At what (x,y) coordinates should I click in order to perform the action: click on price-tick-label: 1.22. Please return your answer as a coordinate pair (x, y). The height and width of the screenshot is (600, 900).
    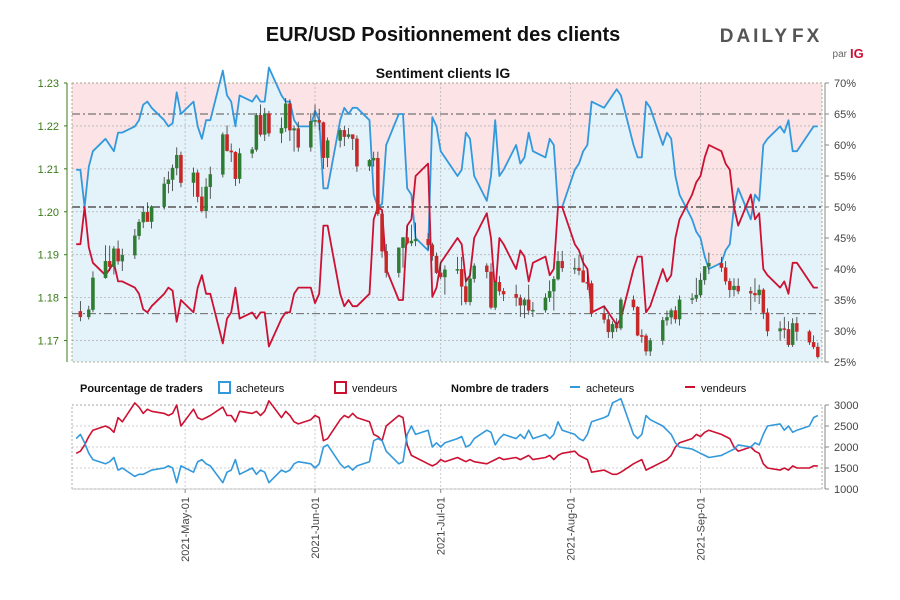
    Looking at the image, I should click on (48, 127).